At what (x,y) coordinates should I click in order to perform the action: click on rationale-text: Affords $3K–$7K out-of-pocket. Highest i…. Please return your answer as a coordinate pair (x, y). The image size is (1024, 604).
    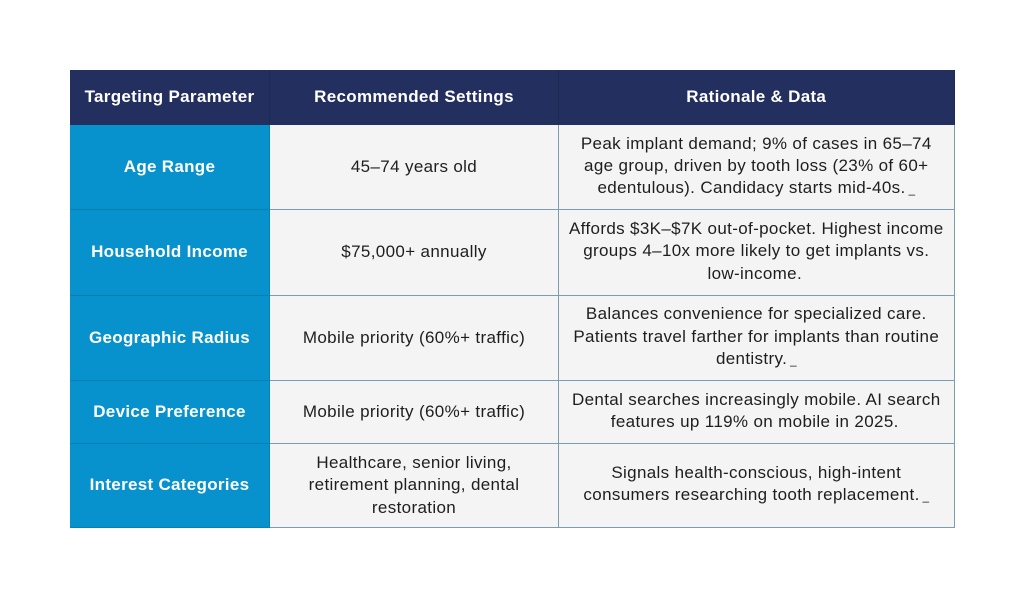
    Looking at the image, I should click on (756, 251).